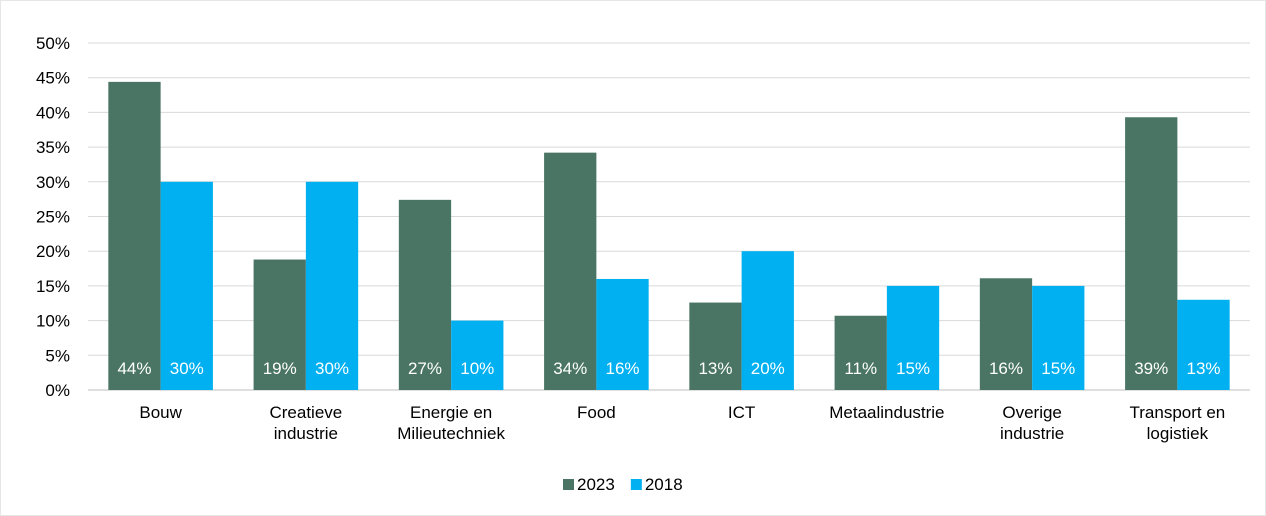 Image resolution: width=1266 pixels, height=516 pixels. I want to click on x-tick-line: Creatieve, so click(305, 412).